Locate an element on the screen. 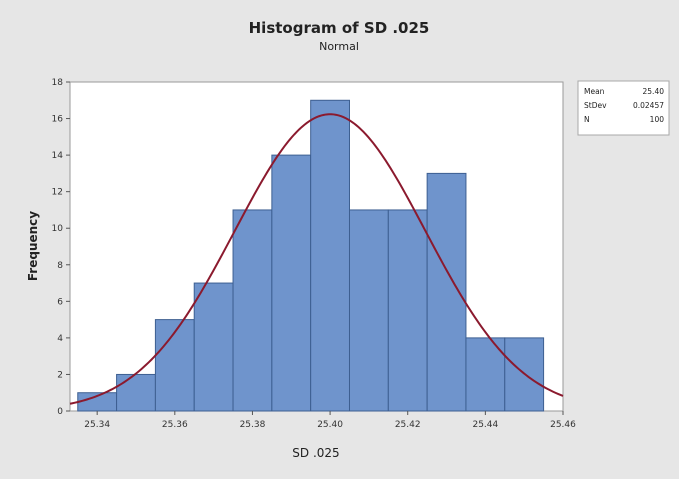  y-tick-label: 0 is located at coordinates (60, 412).